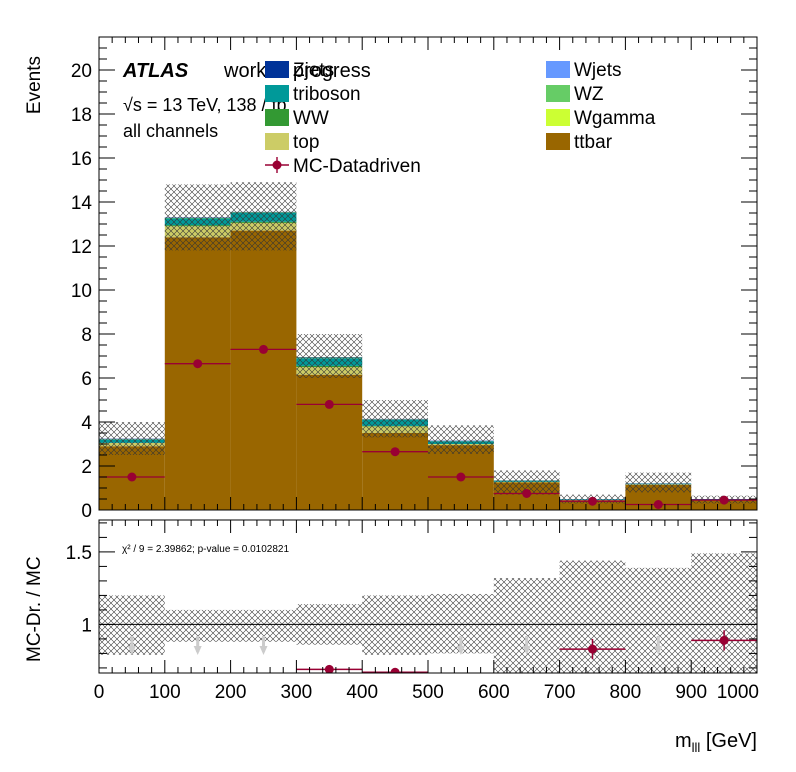  I want to click on main-ytick-label-18: 18, so click(81, 115).